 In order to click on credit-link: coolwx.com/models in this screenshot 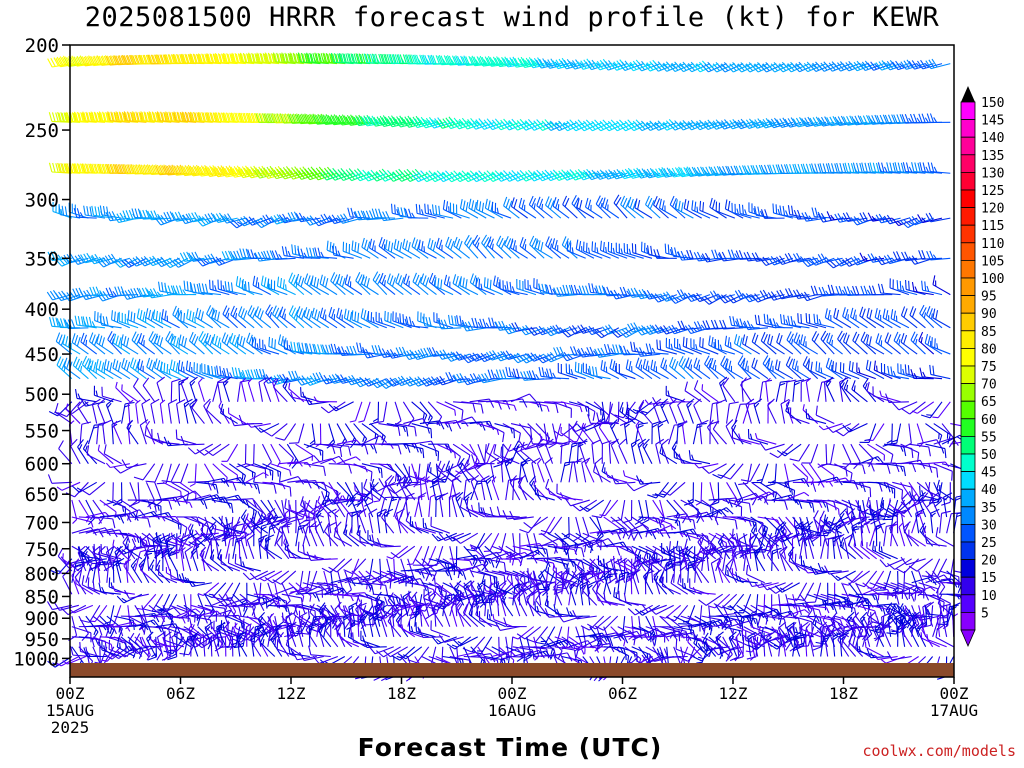, I will do `click(939, 751)`.